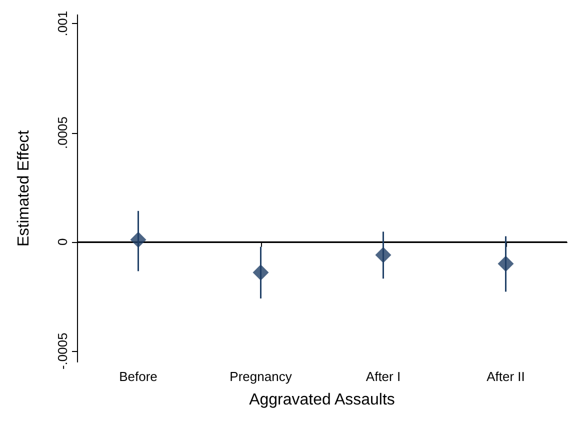 The image size is (584, 421). What do you see at coordinates (62, 23) in the screenshot?
I see `y-tick-label: .001` at bounding box center [62, 23].